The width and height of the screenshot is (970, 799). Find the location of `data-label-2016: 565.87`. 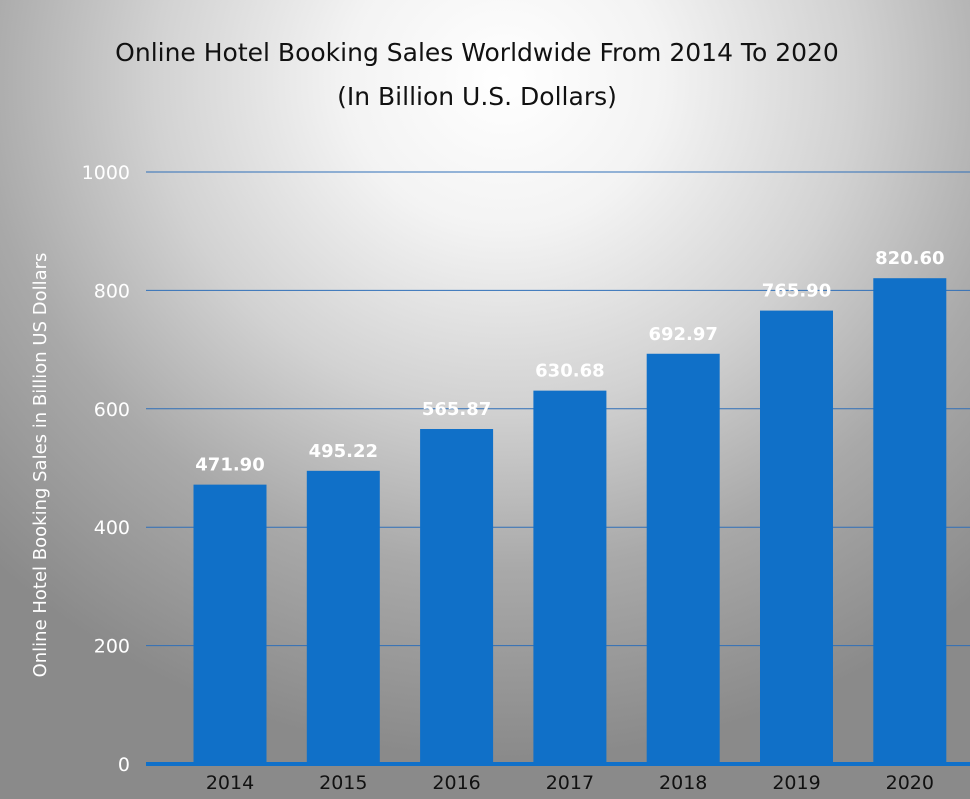

data-label-2016: 565.87 is located at coordinates (456, 409).